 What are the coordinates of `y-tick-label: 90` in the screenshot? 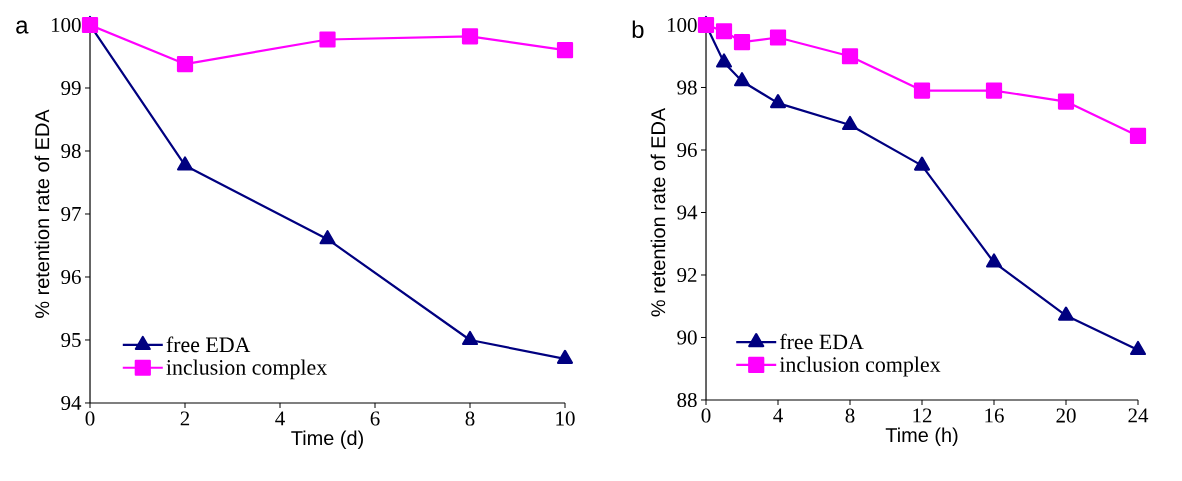 It's located at (687, 337).